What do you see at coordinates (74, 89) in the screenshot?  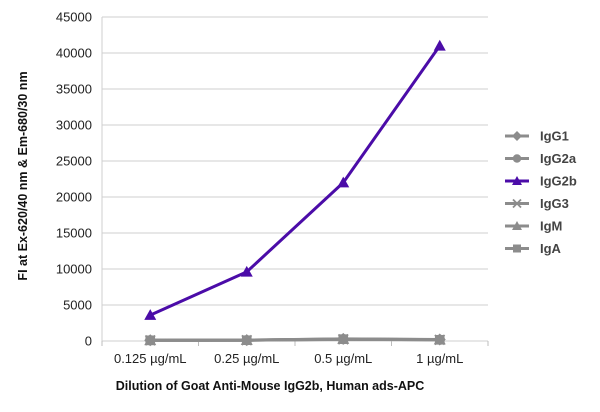 I see `y-tick-label: 35000` at bounding box center [74, 89].